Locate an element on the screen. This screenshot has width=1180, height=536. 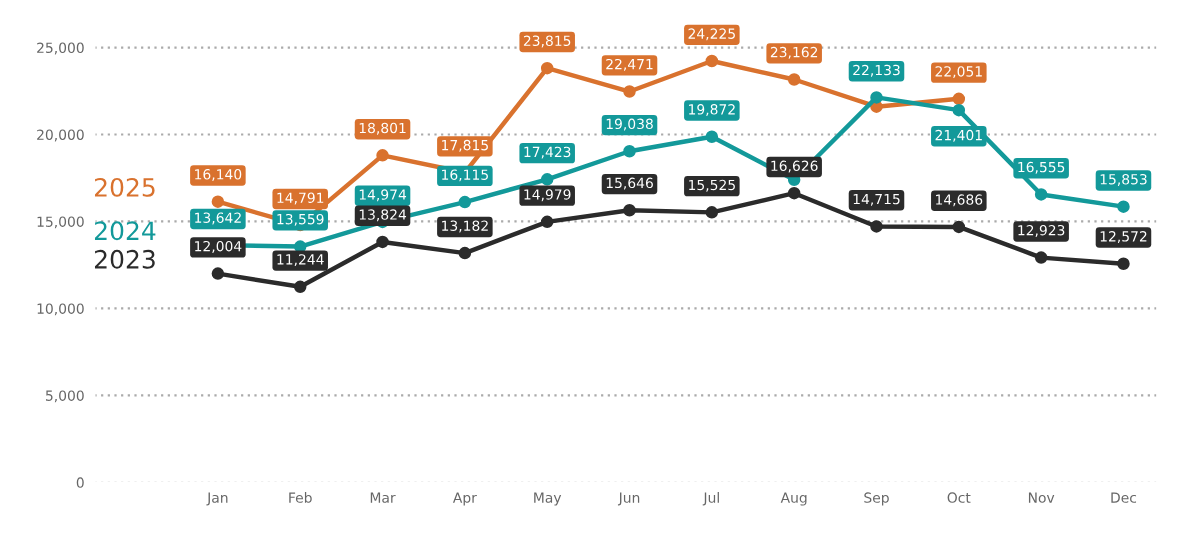
legend-label: 2023 is located at coordinates (124, 259).